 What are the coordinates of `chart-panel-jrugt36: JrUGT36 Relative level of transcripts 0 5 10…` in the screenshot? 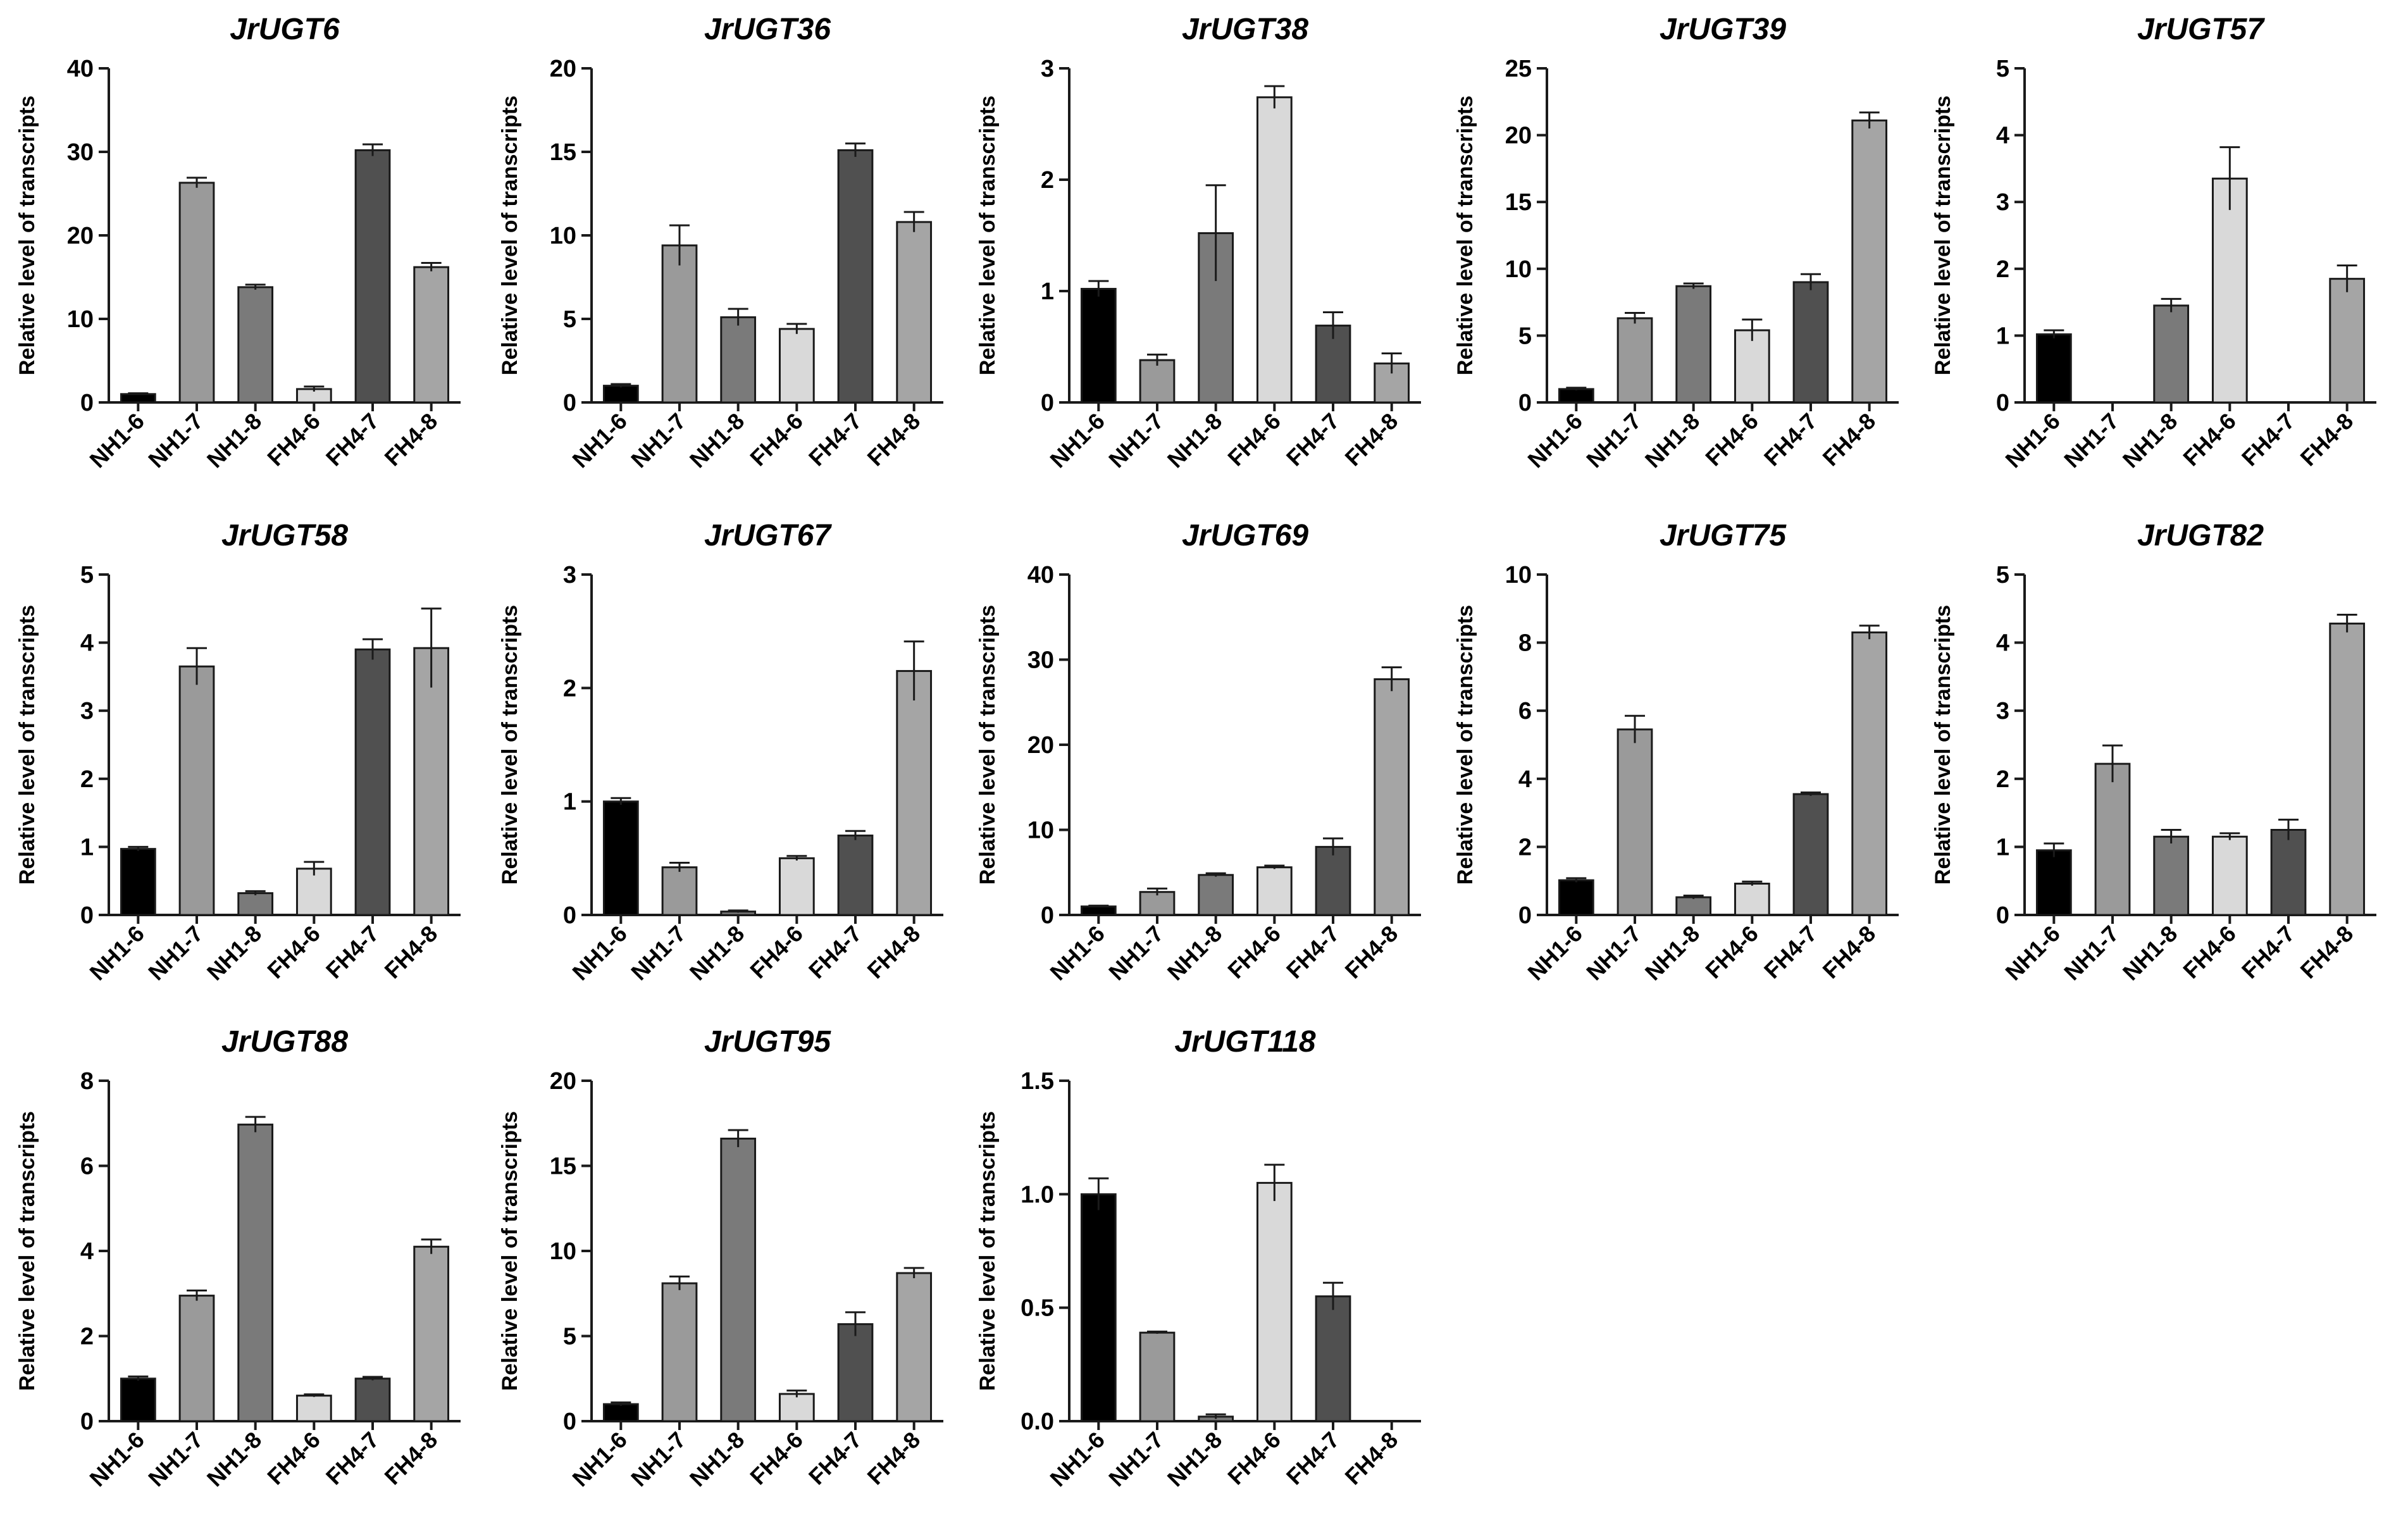 It's located at (720, 243).